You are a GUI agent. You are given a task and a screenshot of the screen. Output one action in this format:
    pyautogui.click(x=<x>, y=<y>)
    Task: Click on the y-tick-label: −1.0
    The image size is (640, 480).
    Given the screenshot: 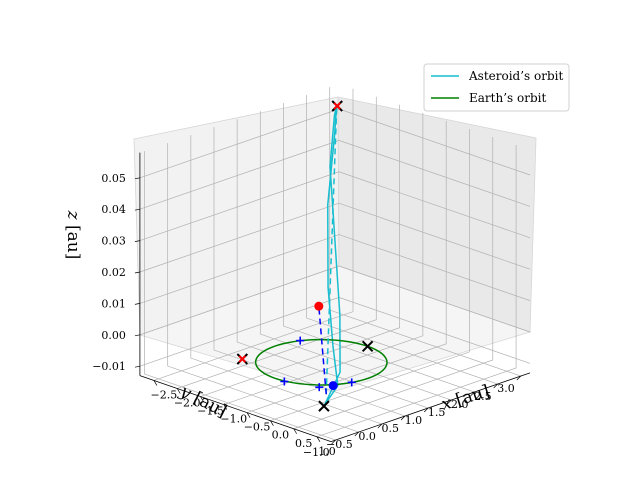 What is the action you would take?
    pyautogui.click(x=316, y=452)
    